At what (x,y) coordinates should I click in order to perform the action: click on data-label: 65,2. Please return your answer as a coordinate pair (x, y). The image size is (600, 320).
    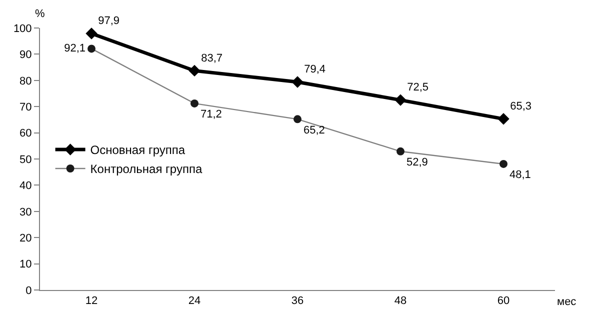
    Looking at the image, I should click on (314, 130).